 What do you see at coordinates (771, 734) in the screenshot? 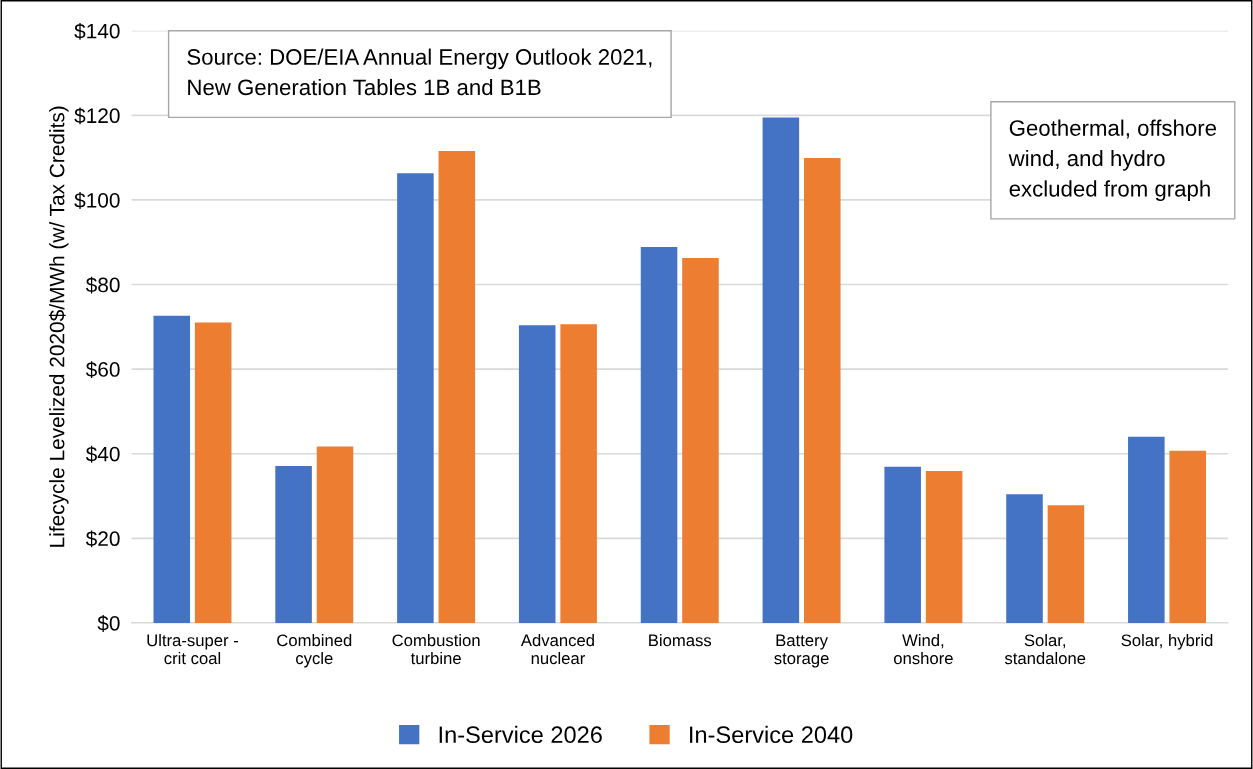
I see `legend-label: In-Service 2040` at bounding box center [771, 734].